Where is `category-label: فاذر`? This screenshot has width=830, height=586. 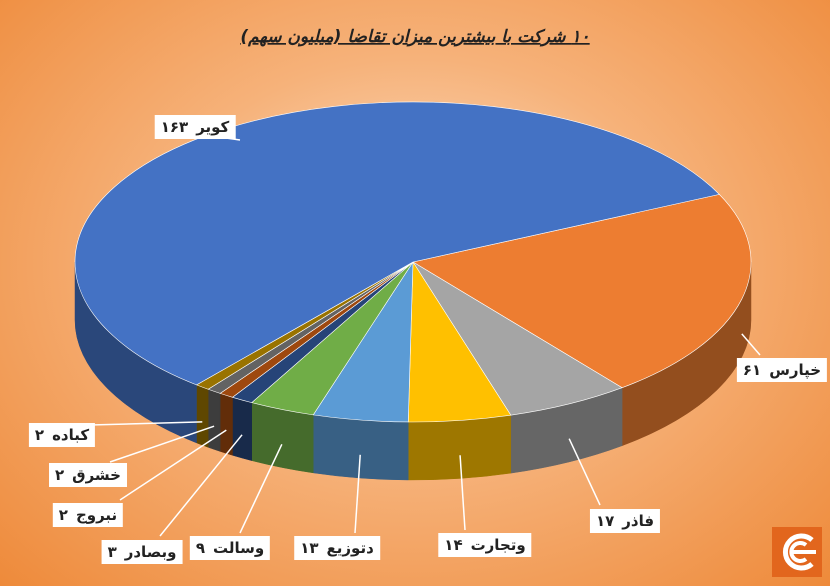 category-label: فاذر is located at coordinates (638, 521).